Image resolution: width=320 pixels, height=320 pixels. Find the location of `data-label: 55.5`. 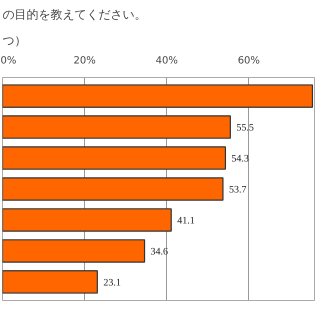

data-label: 55.5 is located at coordinates (245, 128).